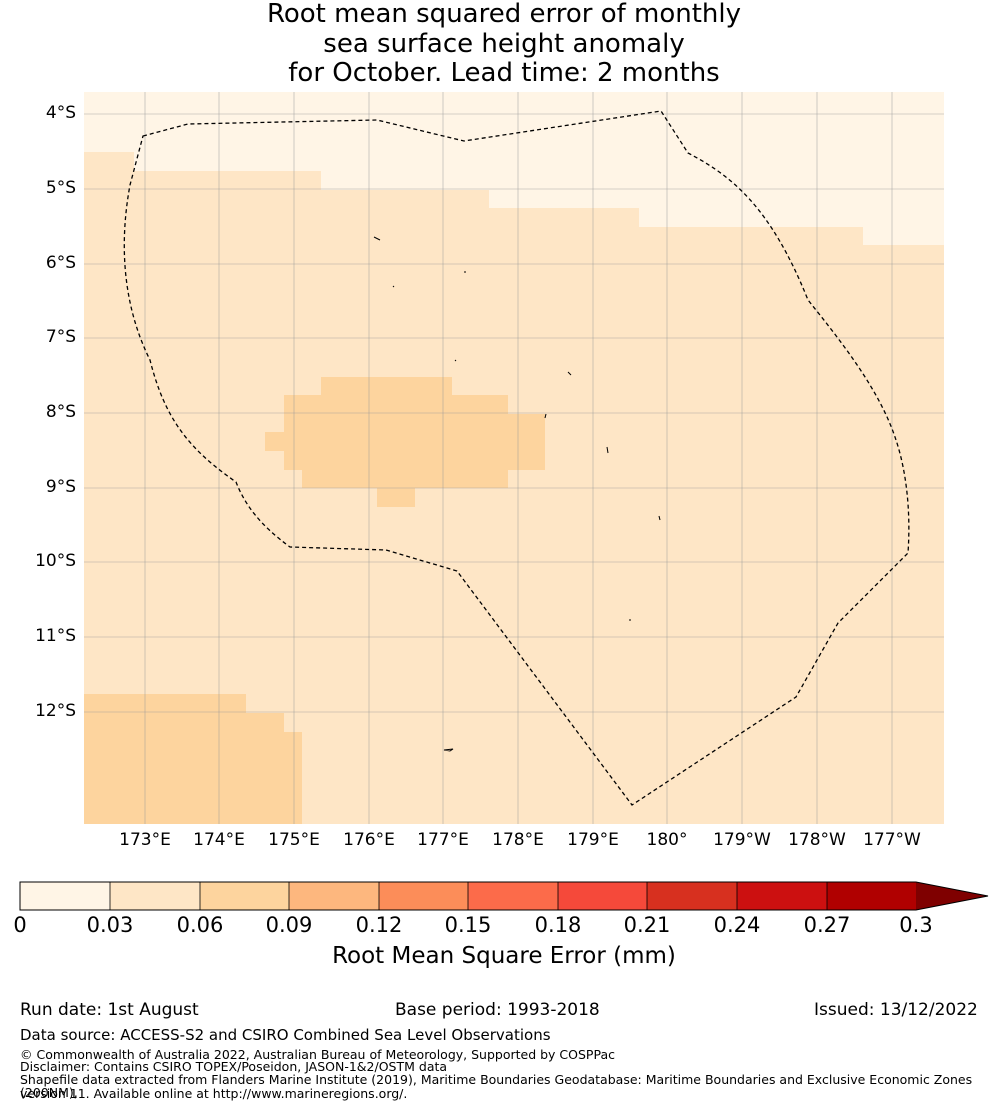 The width and height of the screenshot is (1008, 1110). Describe the element at coordinates (294, 840) in the screenshot. I see `lon-label-175e: 175°E` at that location.